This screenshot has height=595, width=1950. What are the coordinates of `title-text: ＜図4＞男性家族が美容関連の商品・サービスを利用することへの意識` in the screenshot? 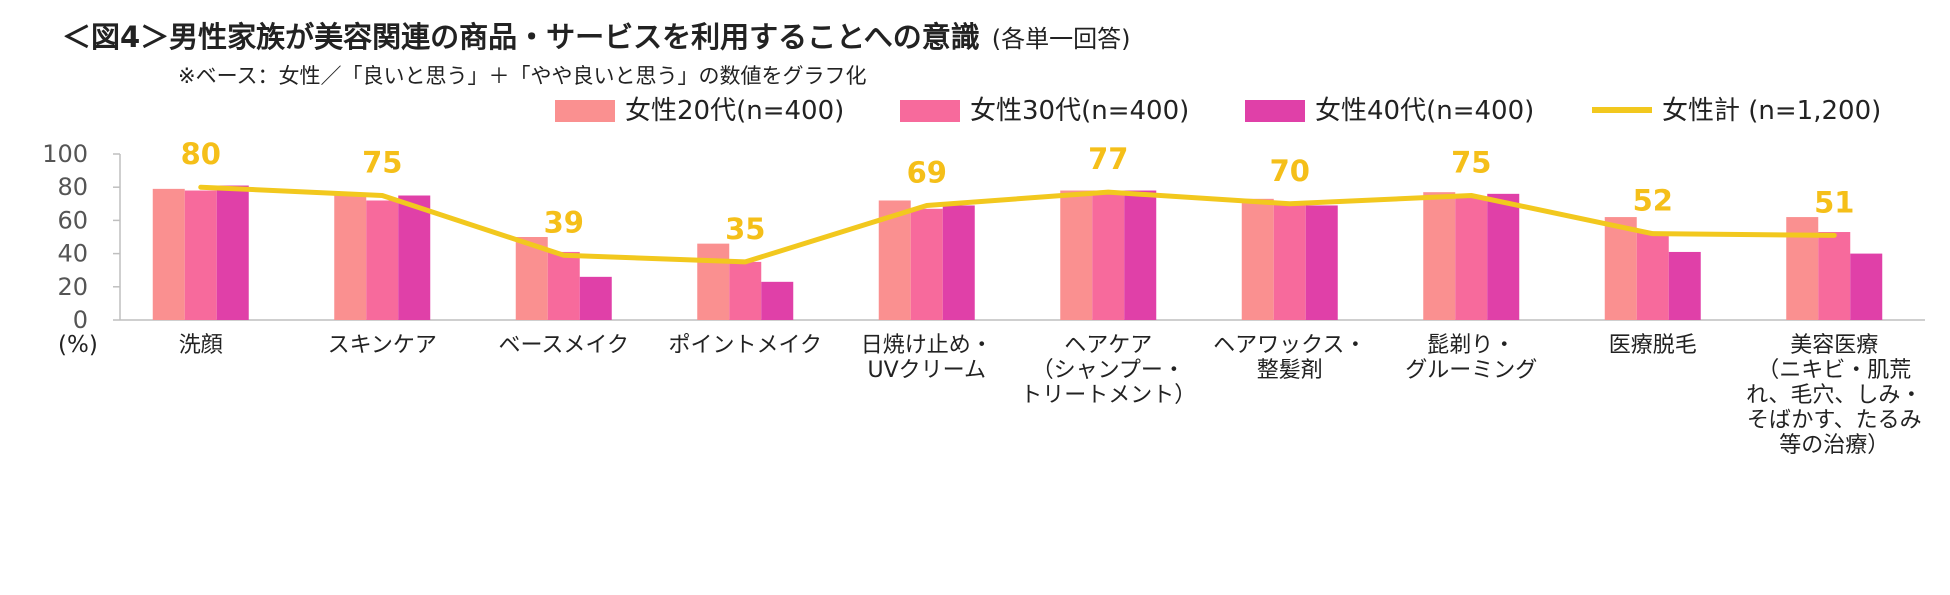 It's located at (521, 37).